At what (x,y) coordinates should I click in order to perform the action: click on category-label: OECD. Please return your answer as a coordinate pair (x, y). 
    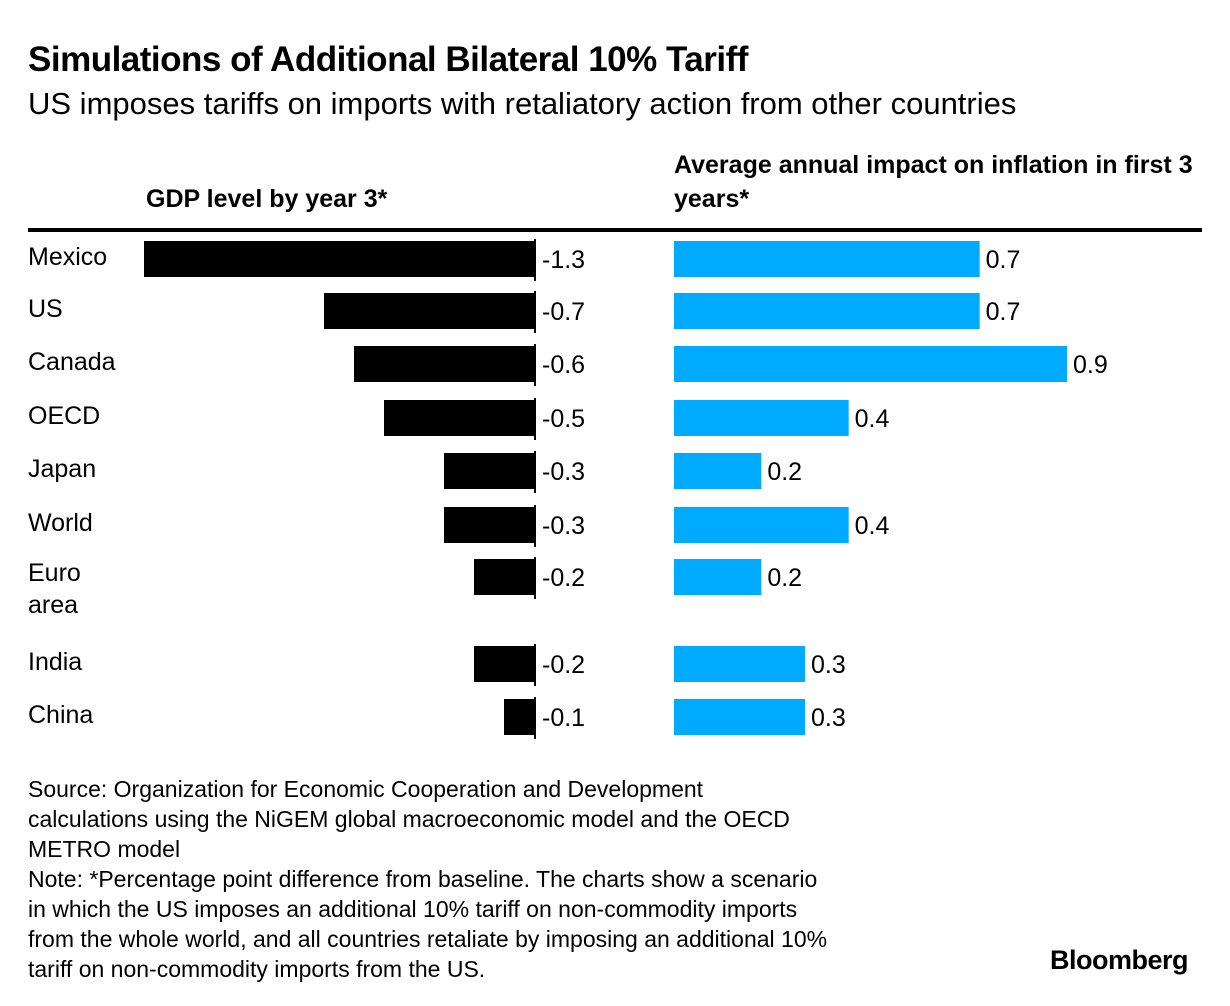
    Looking at the image, I should click on (64, 416).